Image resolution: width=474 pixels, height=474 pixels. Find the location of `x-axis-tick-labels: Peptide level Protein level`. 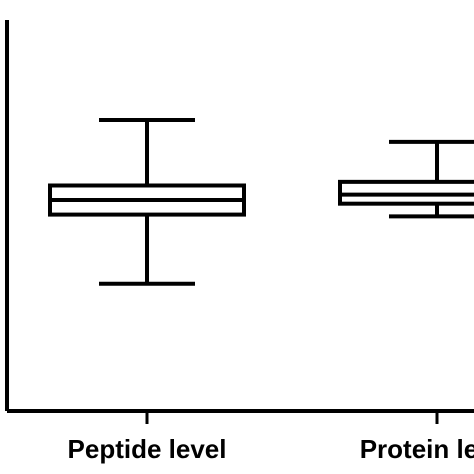

x-axis-tick-labels: Peptide level Protein level is located at coordinates (271, 449).